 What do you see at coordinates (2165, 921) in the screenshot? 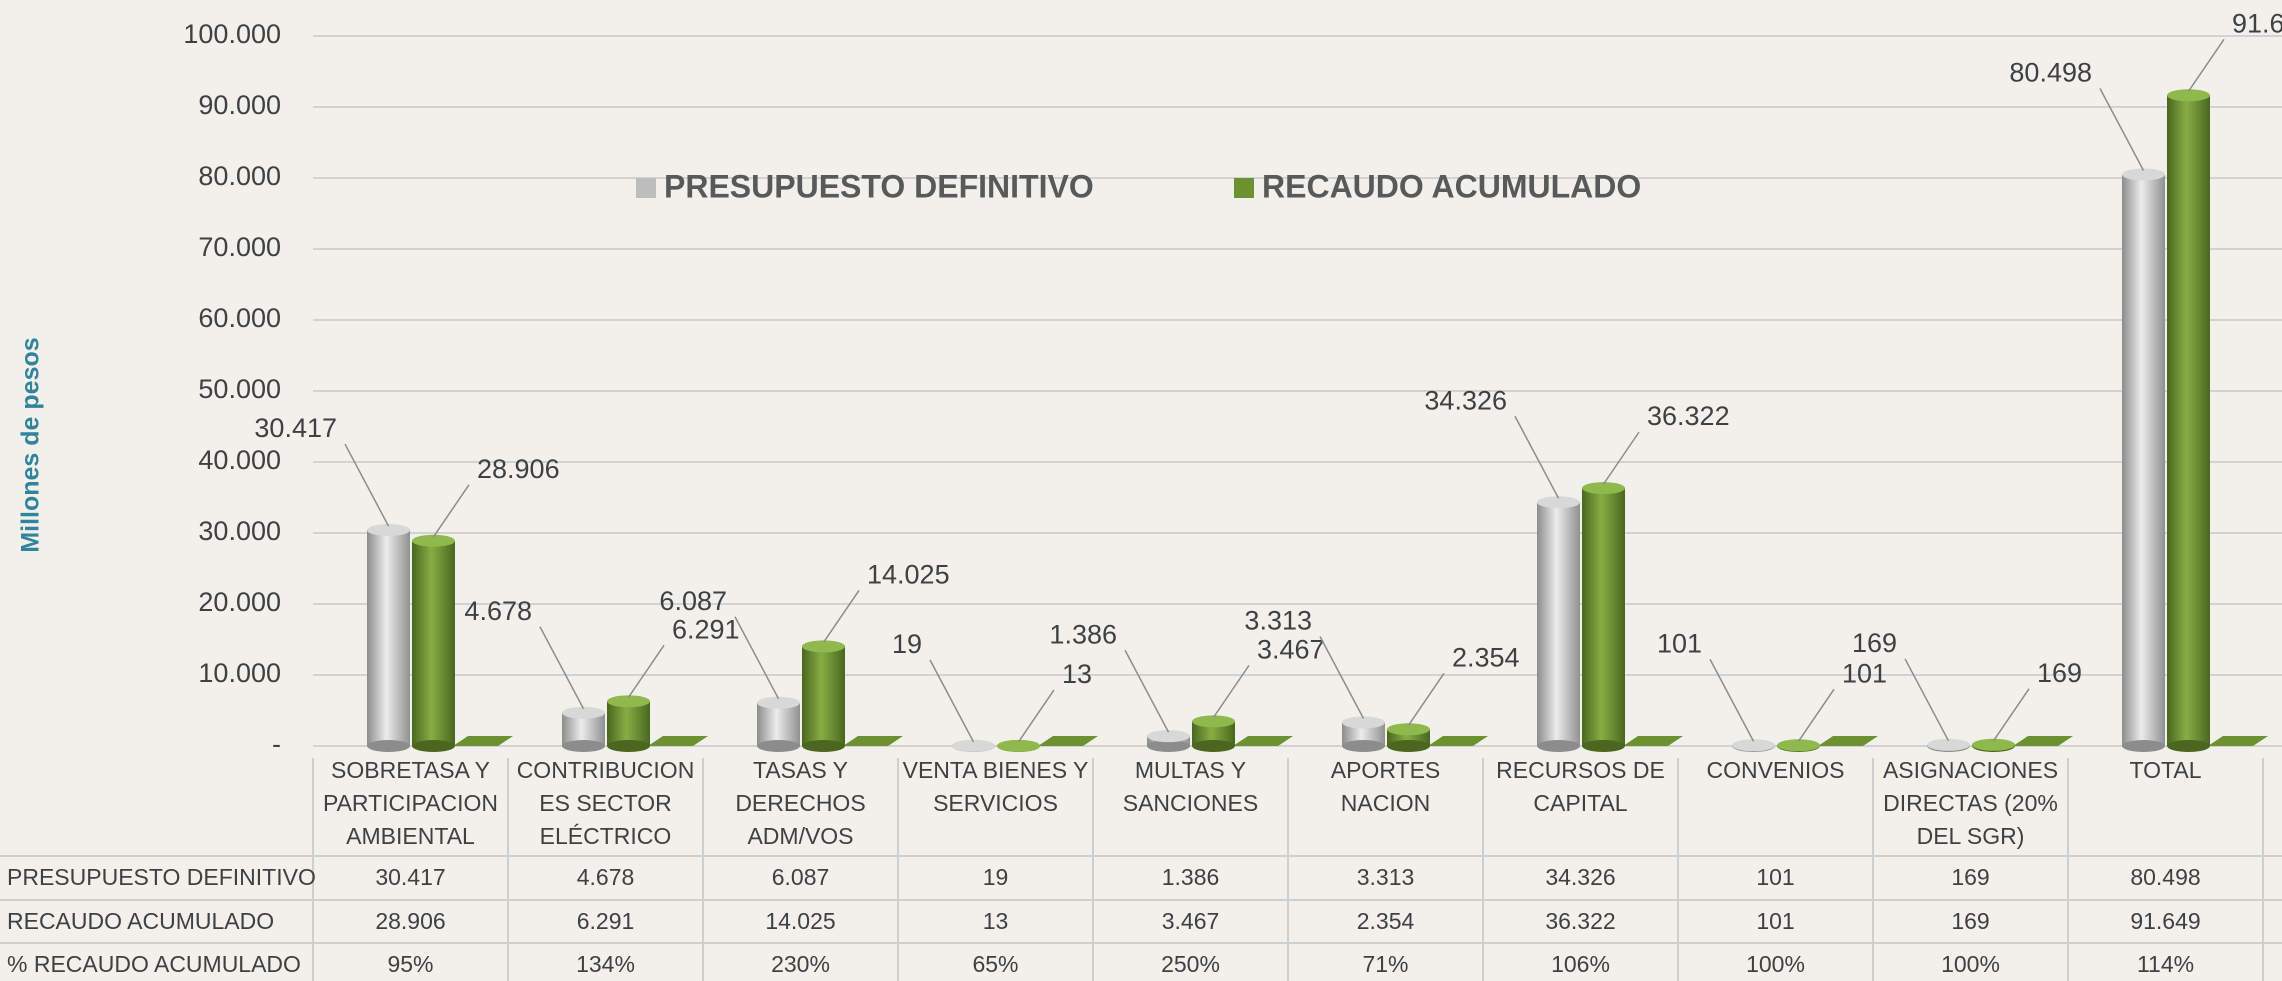
I see `table-cell: 91.649` at bounding box center [2165, 921].